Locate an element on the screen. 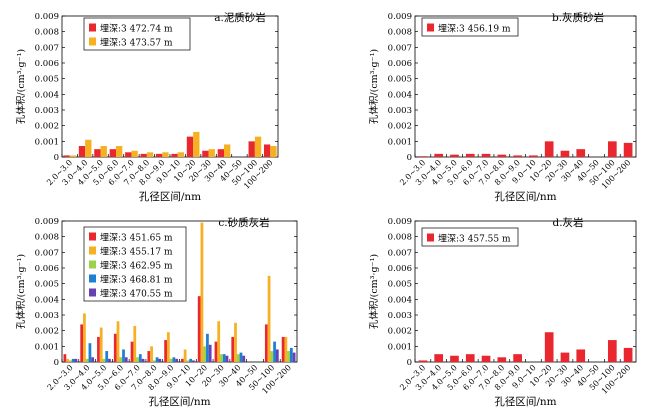 Image resolution: width=653 pixels, height=413 pixels. bar-2-20~30 is located at coordinates (219, 341).